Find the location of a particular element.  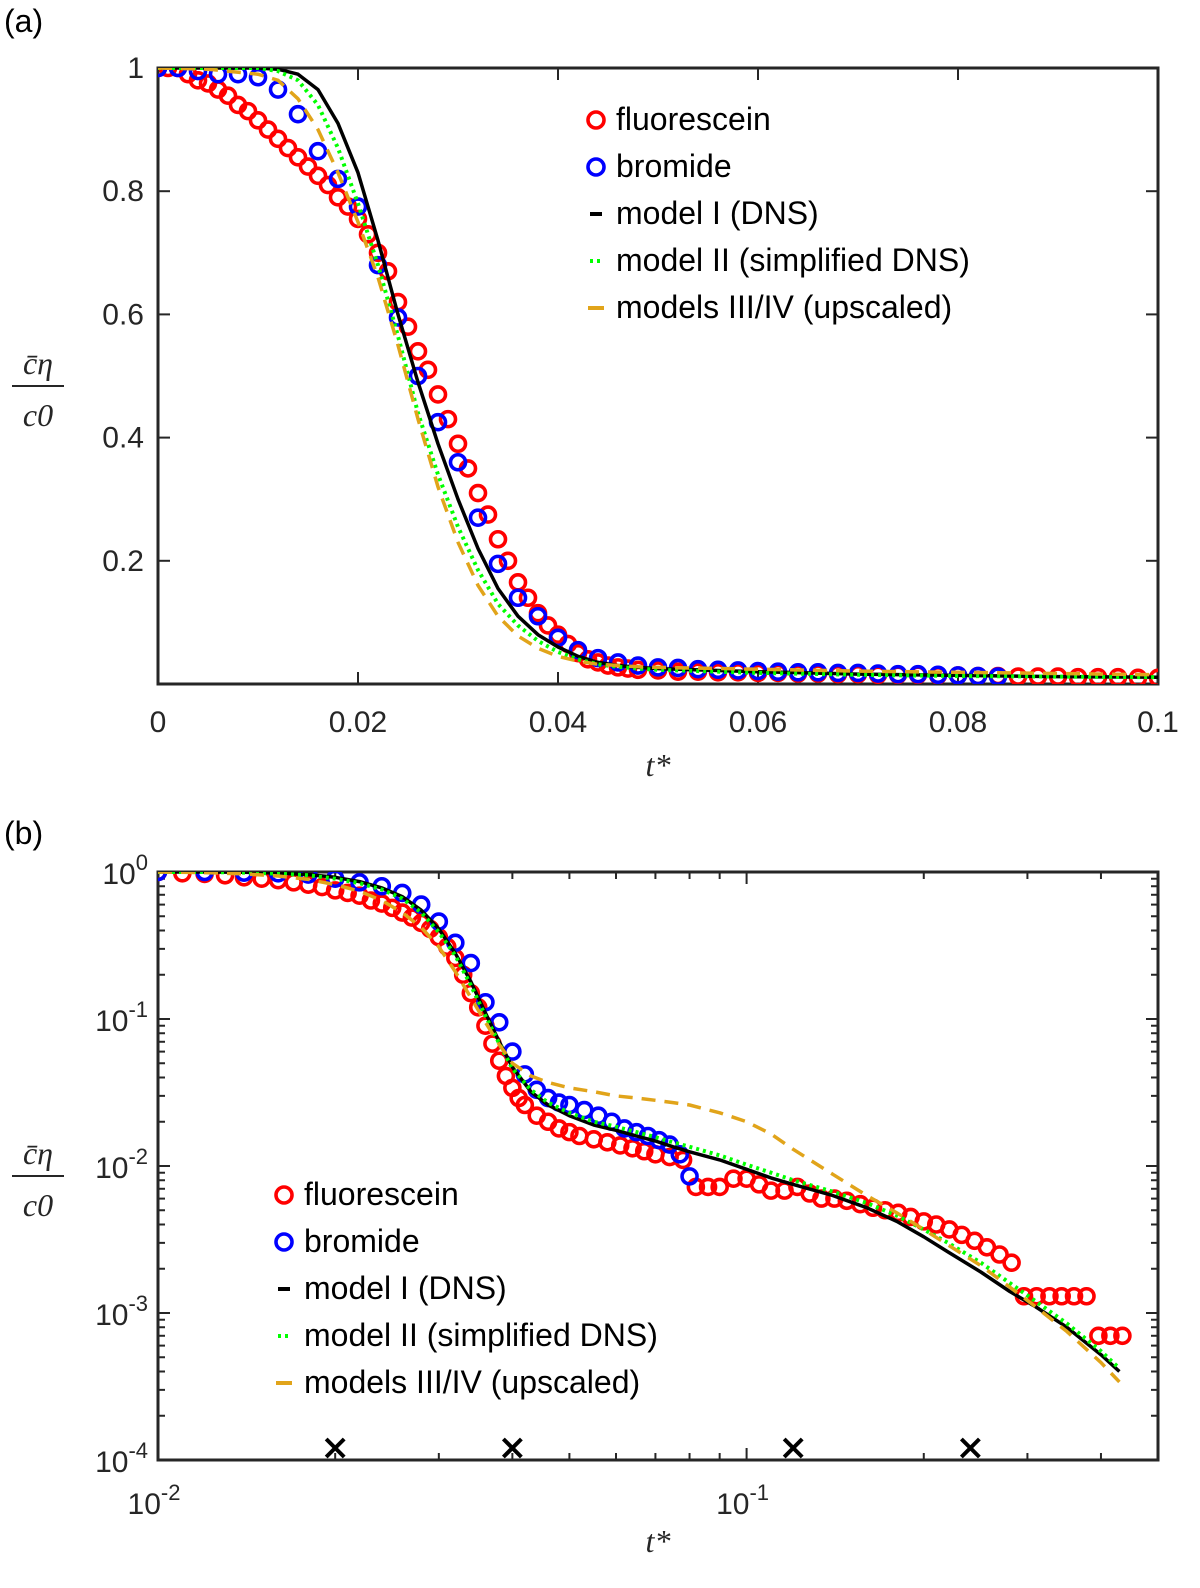

x-tick-label: 10⁻² is located at coordinates (154, 1500).